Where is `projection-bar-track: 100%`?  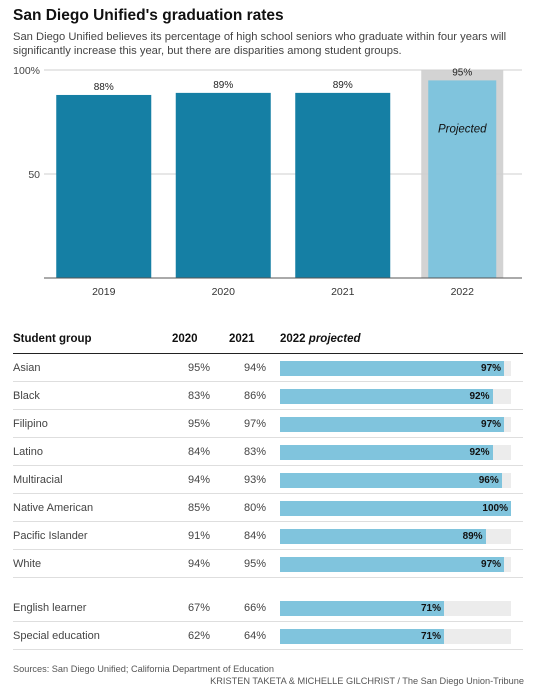
projection-bar-track: 100% is located at coordinates (395, 508).